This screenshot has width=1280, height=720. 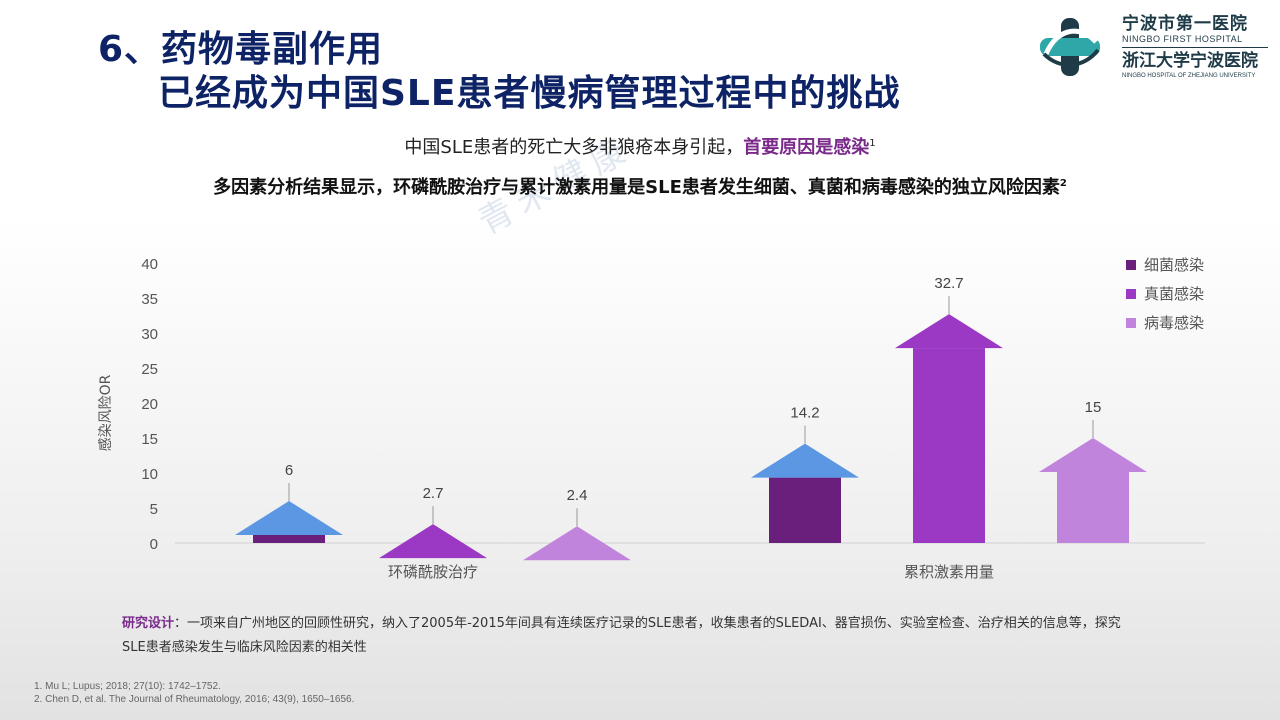 I want to click on subtitle-mortality: 中国SLE患者的死亡大多非狼疮本身引起，首要原因是感染1, so click(x=640, y=146).